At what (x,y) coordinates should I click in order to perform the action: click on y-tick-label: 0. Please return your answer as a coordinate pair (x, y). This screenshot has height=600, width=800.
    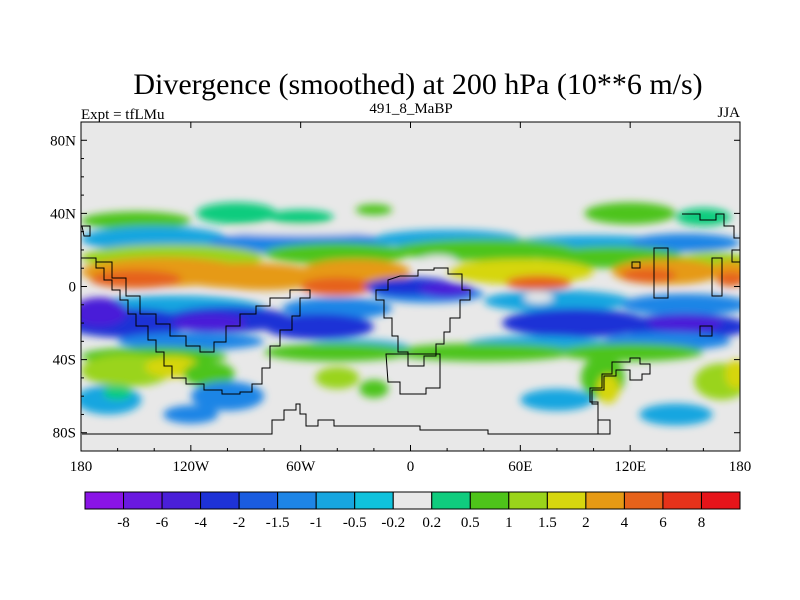
    Looking at the image, I should click on (73, 288).